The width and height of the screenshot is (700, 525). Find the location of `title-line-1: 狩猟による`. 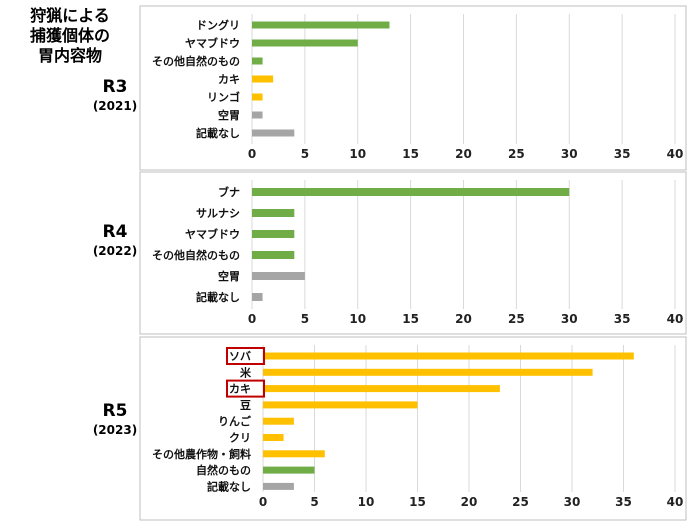

title-line-1: 狩猟による is located at coordinates (70, 15).